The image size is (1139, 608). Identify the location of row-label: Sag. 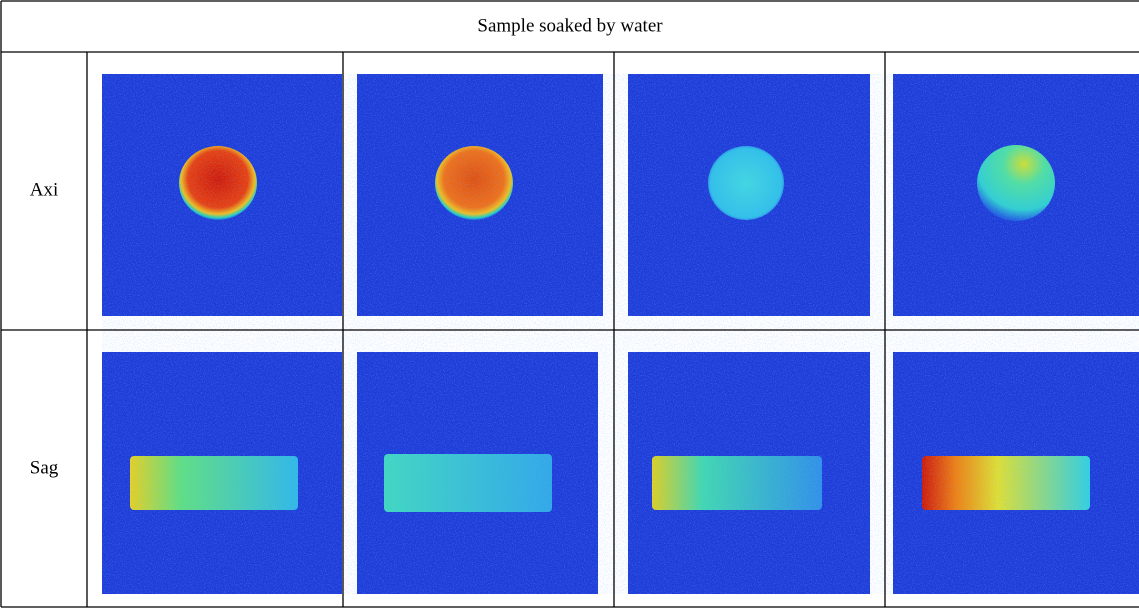
(44, 467).